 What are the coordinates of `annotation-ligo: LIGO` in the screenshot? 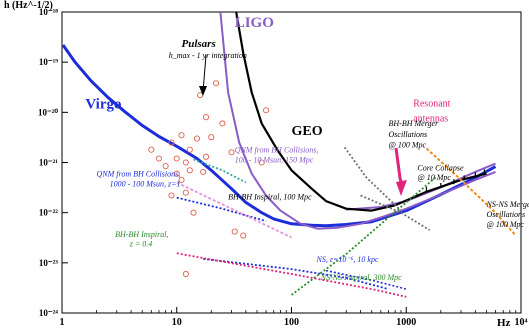 It's located at (254, 23).